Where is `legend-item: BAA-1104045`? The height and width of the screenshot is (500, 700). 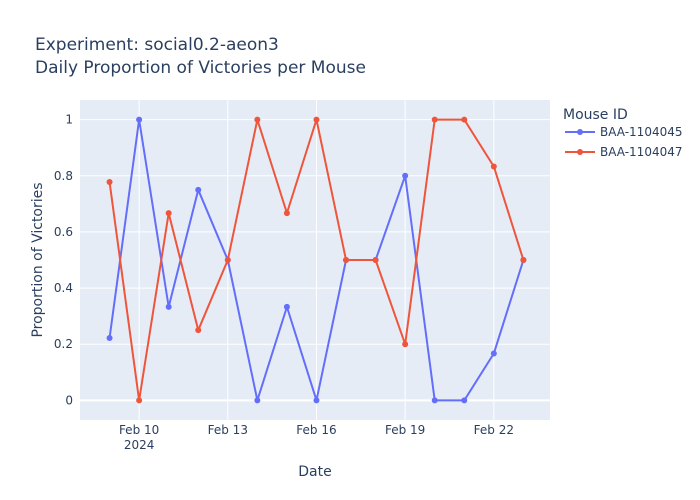
legend-item: BAA-1104045 is located at coordinates (624, 132).